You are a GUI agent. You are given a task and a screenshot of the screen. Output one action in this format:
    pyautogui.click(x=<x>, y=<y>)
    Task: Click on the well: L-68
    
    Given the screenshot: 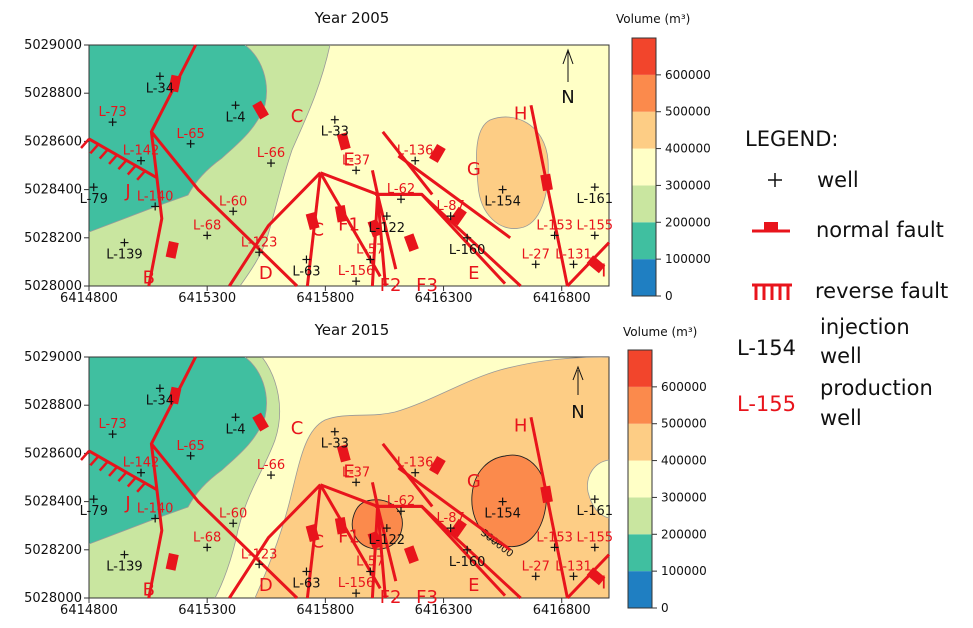 What is the action you would take?
    pyautogui.click(x=207, y=541)
    